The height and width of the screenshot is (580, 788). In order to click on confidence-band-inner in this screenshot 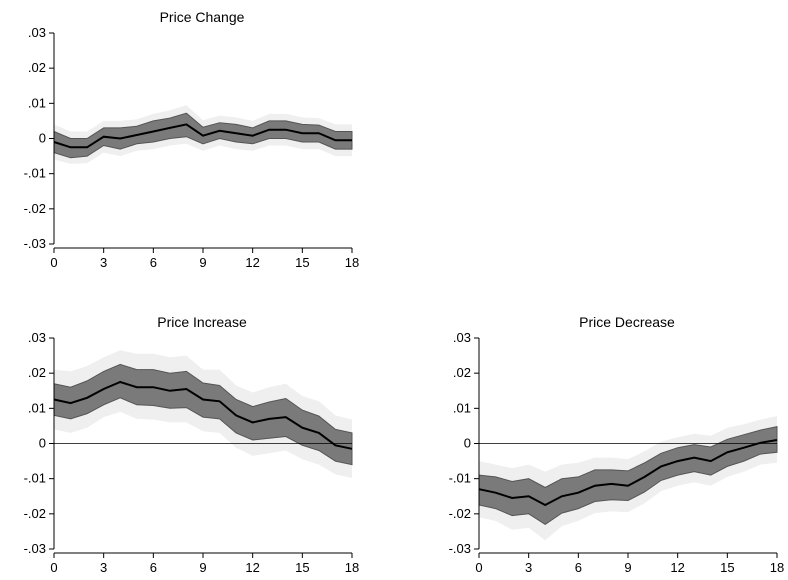, I will do `click(203, 414)`.